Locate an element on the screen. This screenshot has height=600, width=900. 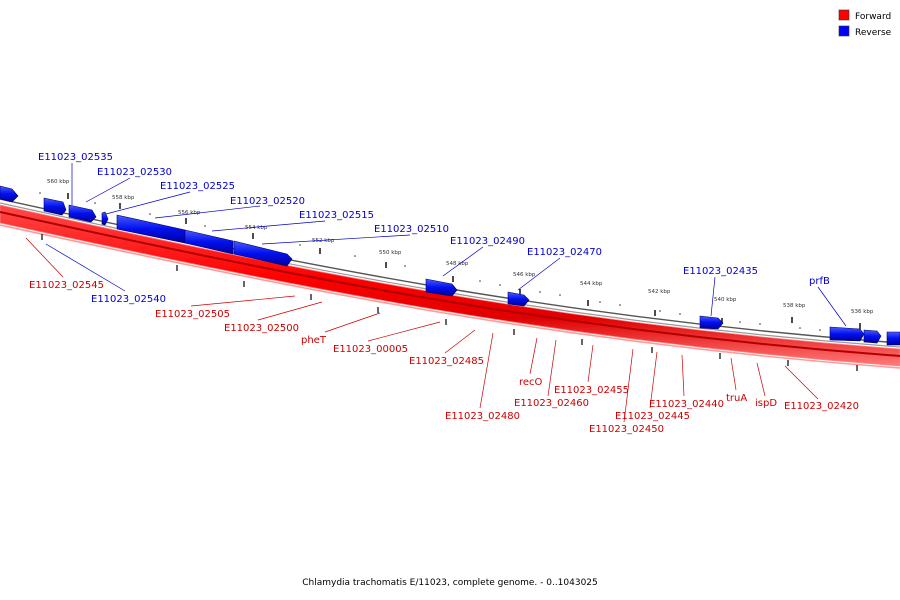
gene-label: E11023_02455 is located at coordinates (591, 390).